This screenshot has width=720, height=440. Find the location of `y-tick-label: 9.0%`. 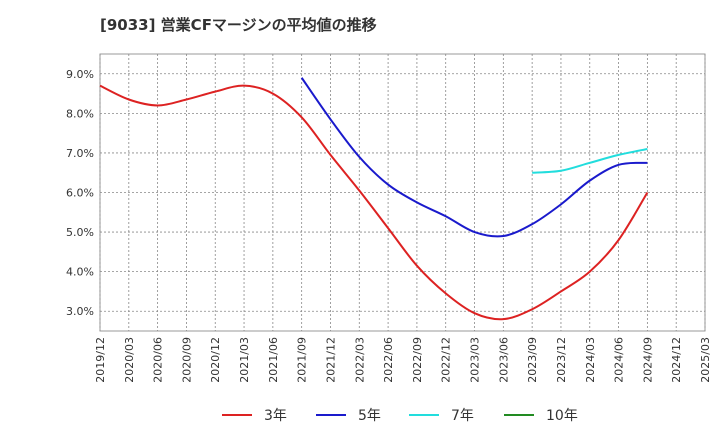

y-tick-label: 9.0% is located at coordinates (80, 74).